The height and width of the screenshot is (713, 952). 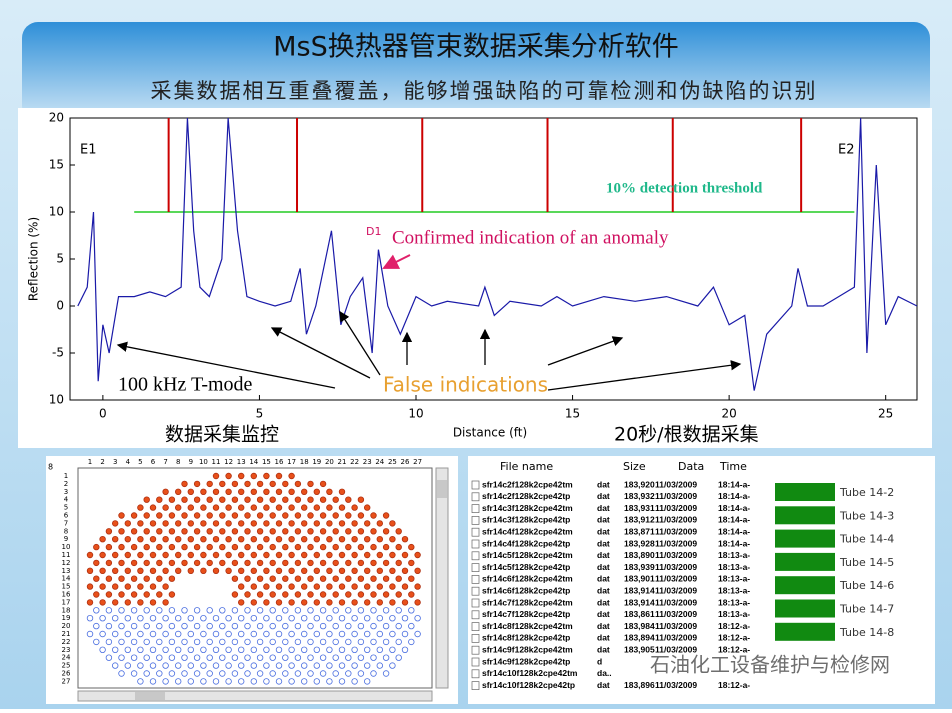 I want to click on title: MsS换热器管束数据采集分析软件, so click(x=476, y=47).